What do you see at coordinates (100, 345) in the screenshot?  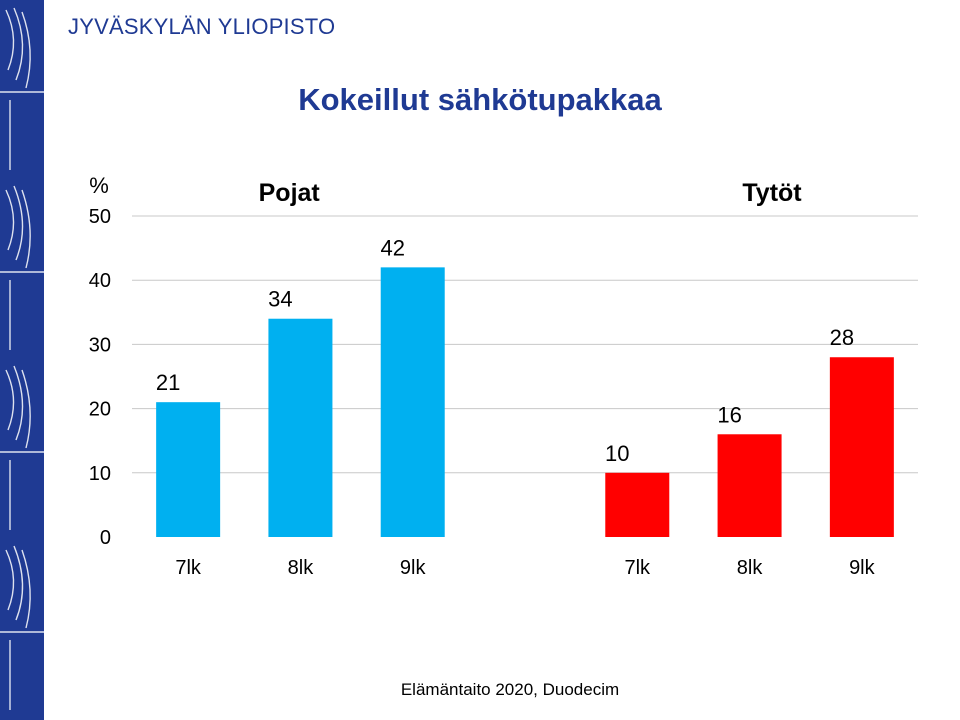 I see `y-tick-label: 30` at bounding box center [100, 345].